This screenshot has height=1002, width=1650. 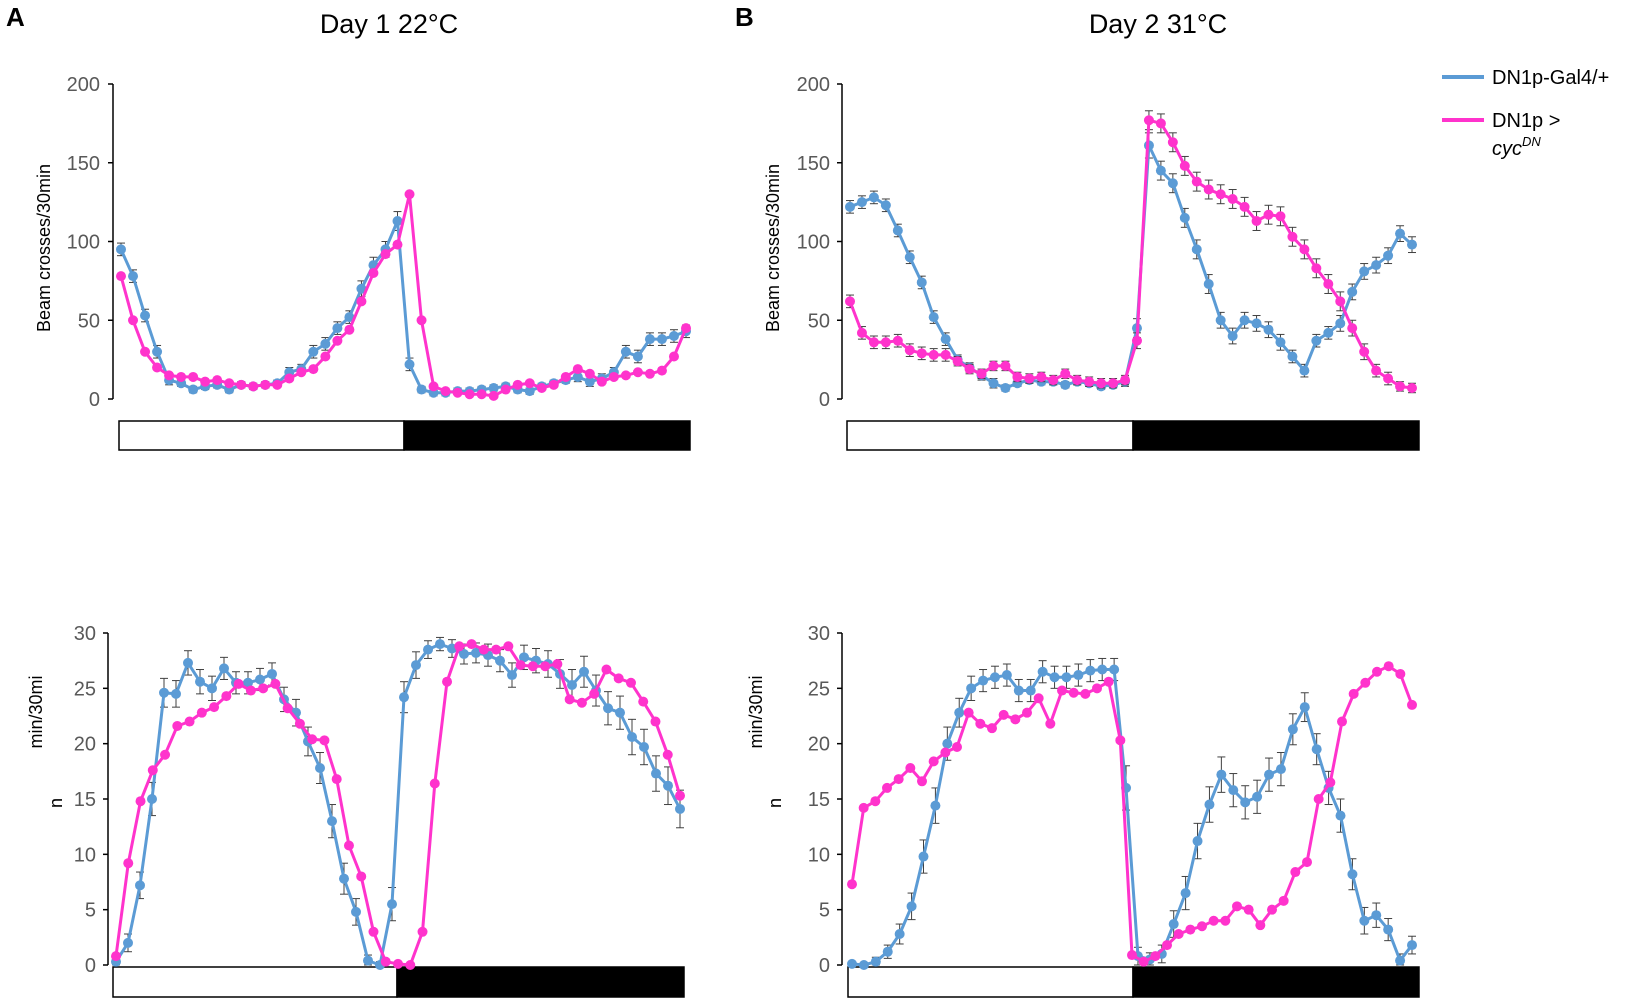 I want to click on y-tick-label: 100, so click(x=83, y=243).